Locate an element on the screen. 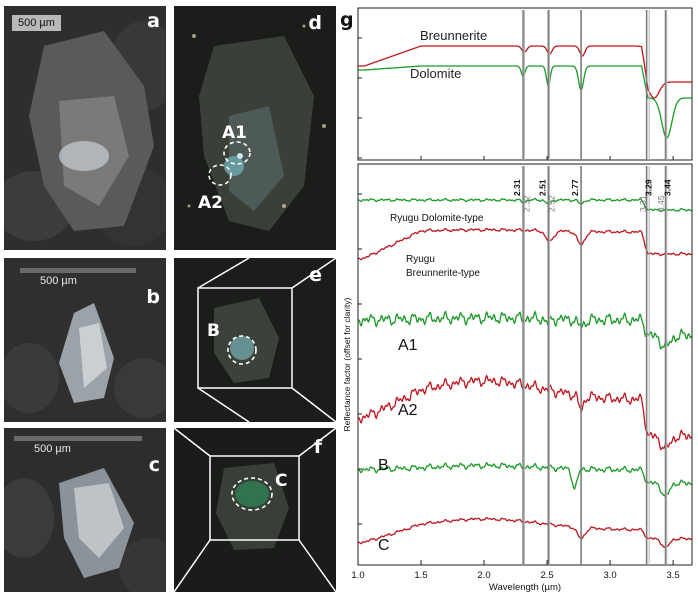  panel-f-image: C f is located at coordinates (255, 510).